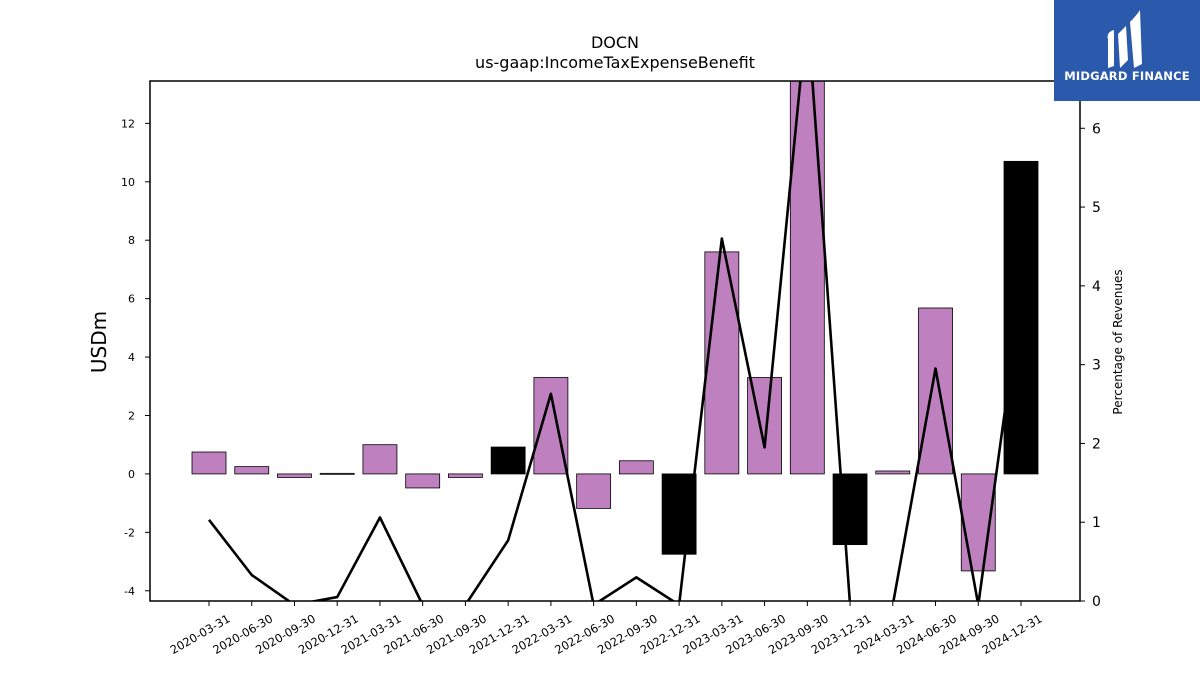 This screenshot has height=675, width=1200. Describe the element at coordinates (1124, 39) in the screenshot. I see `logo-mark-icon` at that location.